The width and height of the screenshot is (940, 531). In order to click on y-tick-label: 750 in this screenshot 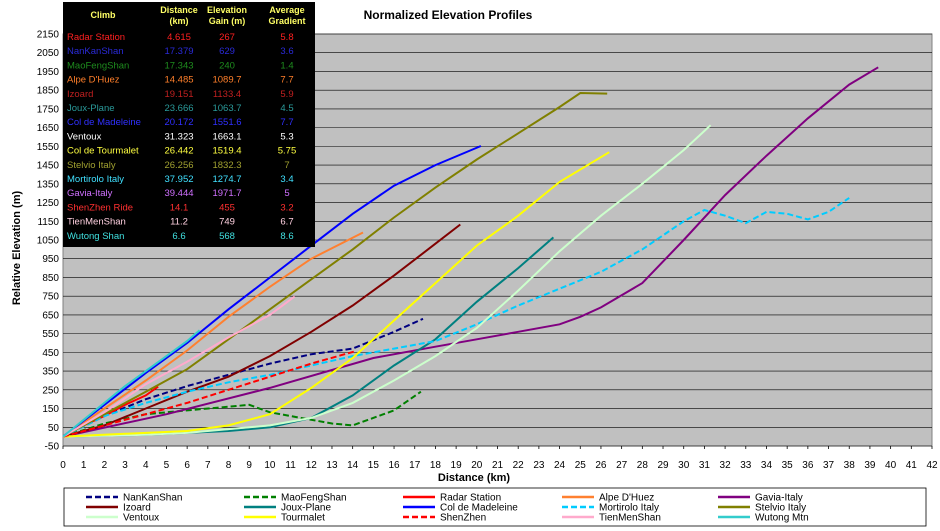, I will do `click(50, 297)`.